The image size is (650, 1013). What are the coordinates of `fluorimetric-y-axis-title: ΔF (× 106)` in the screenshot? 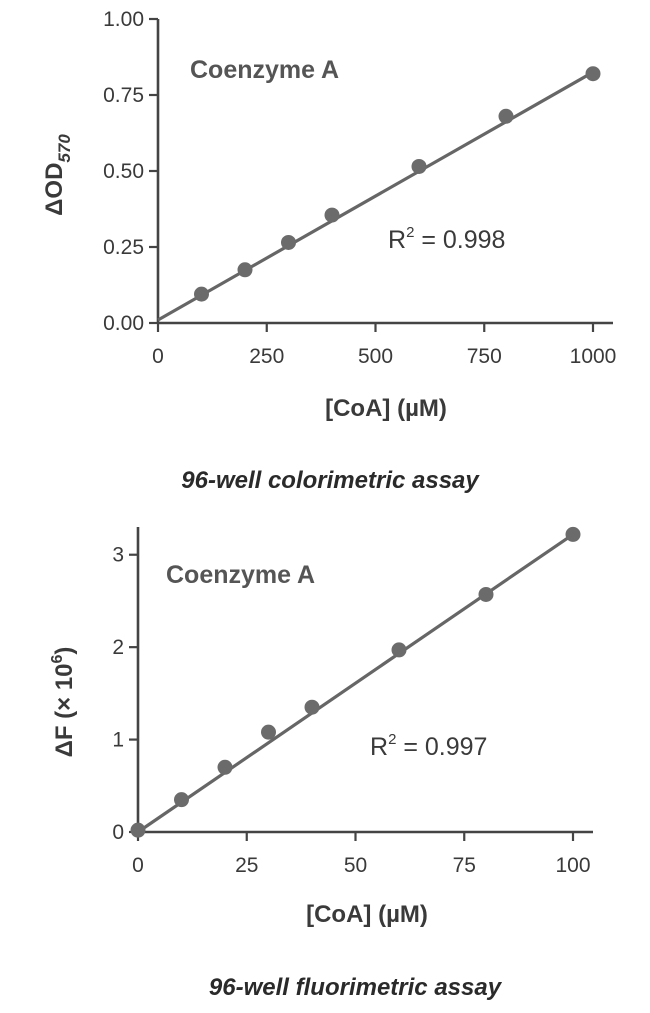 It's located at (63, 702).